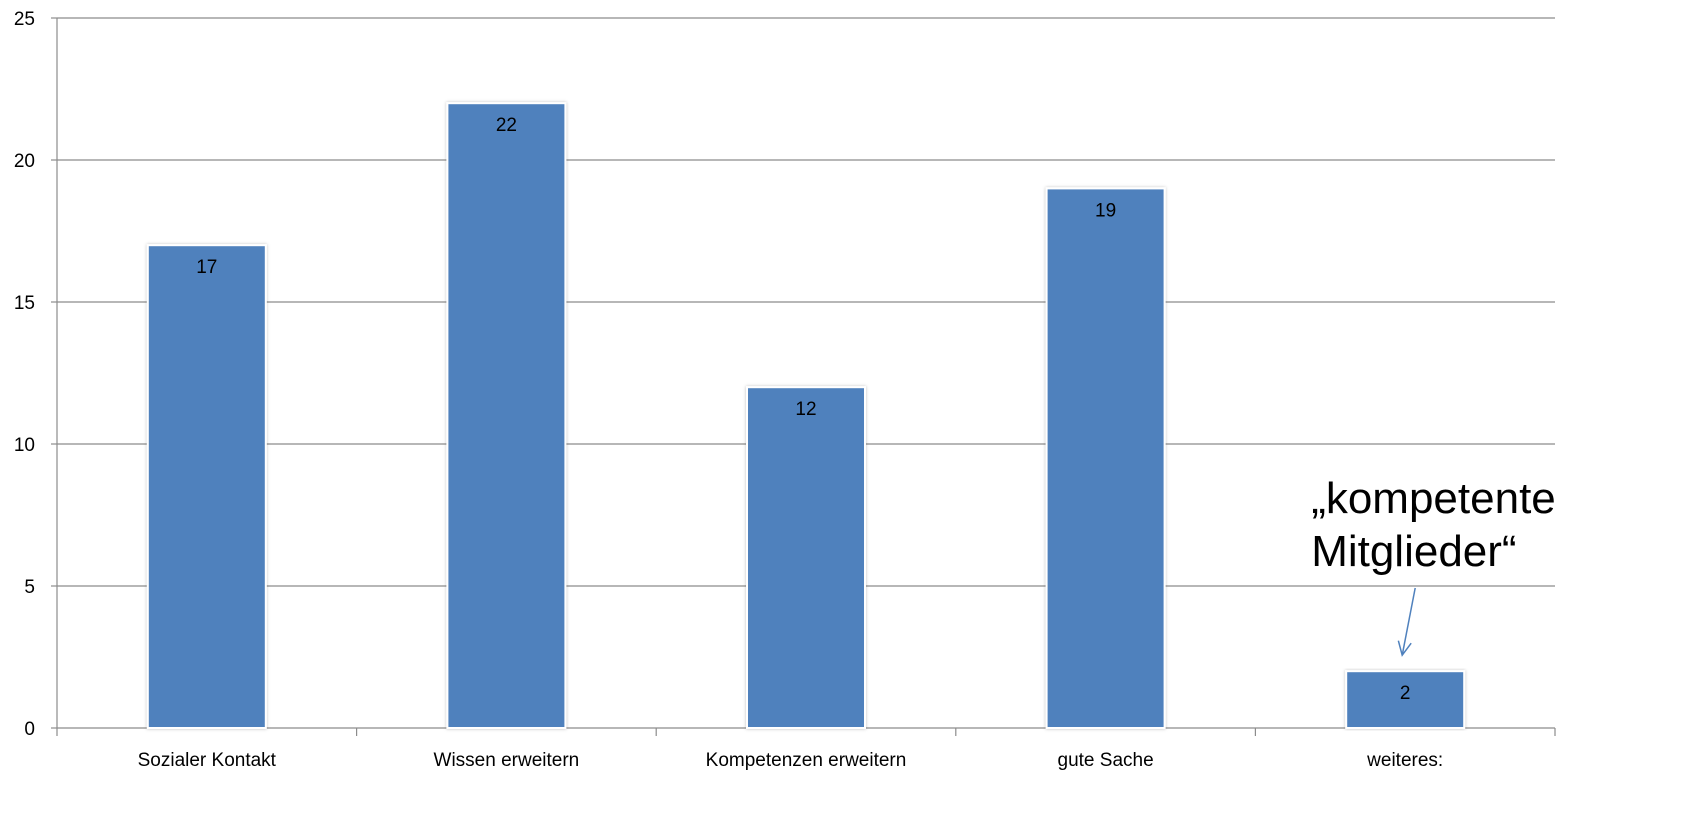 This screenshot has height=838, width=1705. What do you see at coordinates (29, 729) in the screenshot?
I see `y-tick-label: 0` at bounding box center [29, 729].